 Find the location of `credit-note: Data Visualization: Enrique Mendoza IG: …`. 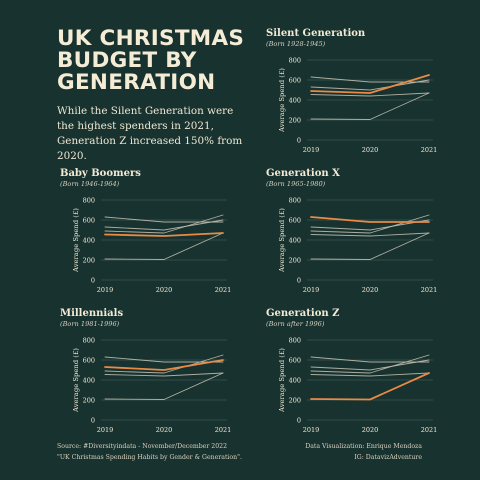

credit-note: Data Visualization: Enrique Mendoza IG: … is located at coordinates (363, 452).